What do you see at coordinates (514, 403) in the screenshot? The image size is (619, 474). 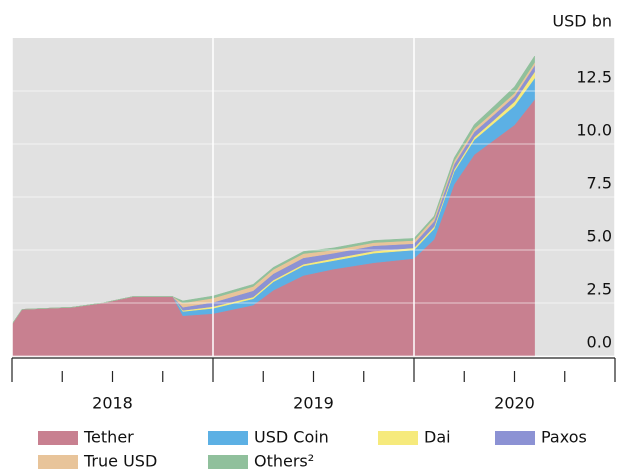 I see `x-tick-label: 2020` at bounding box center [514, 403].